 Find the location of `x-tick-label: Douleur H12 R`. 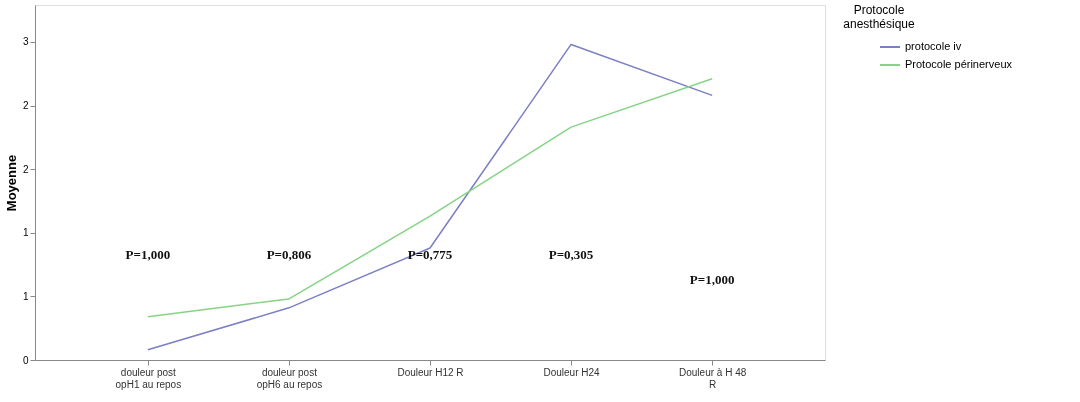

x-tick-label: Douleur H12 R is located at coordinates (430, 372).